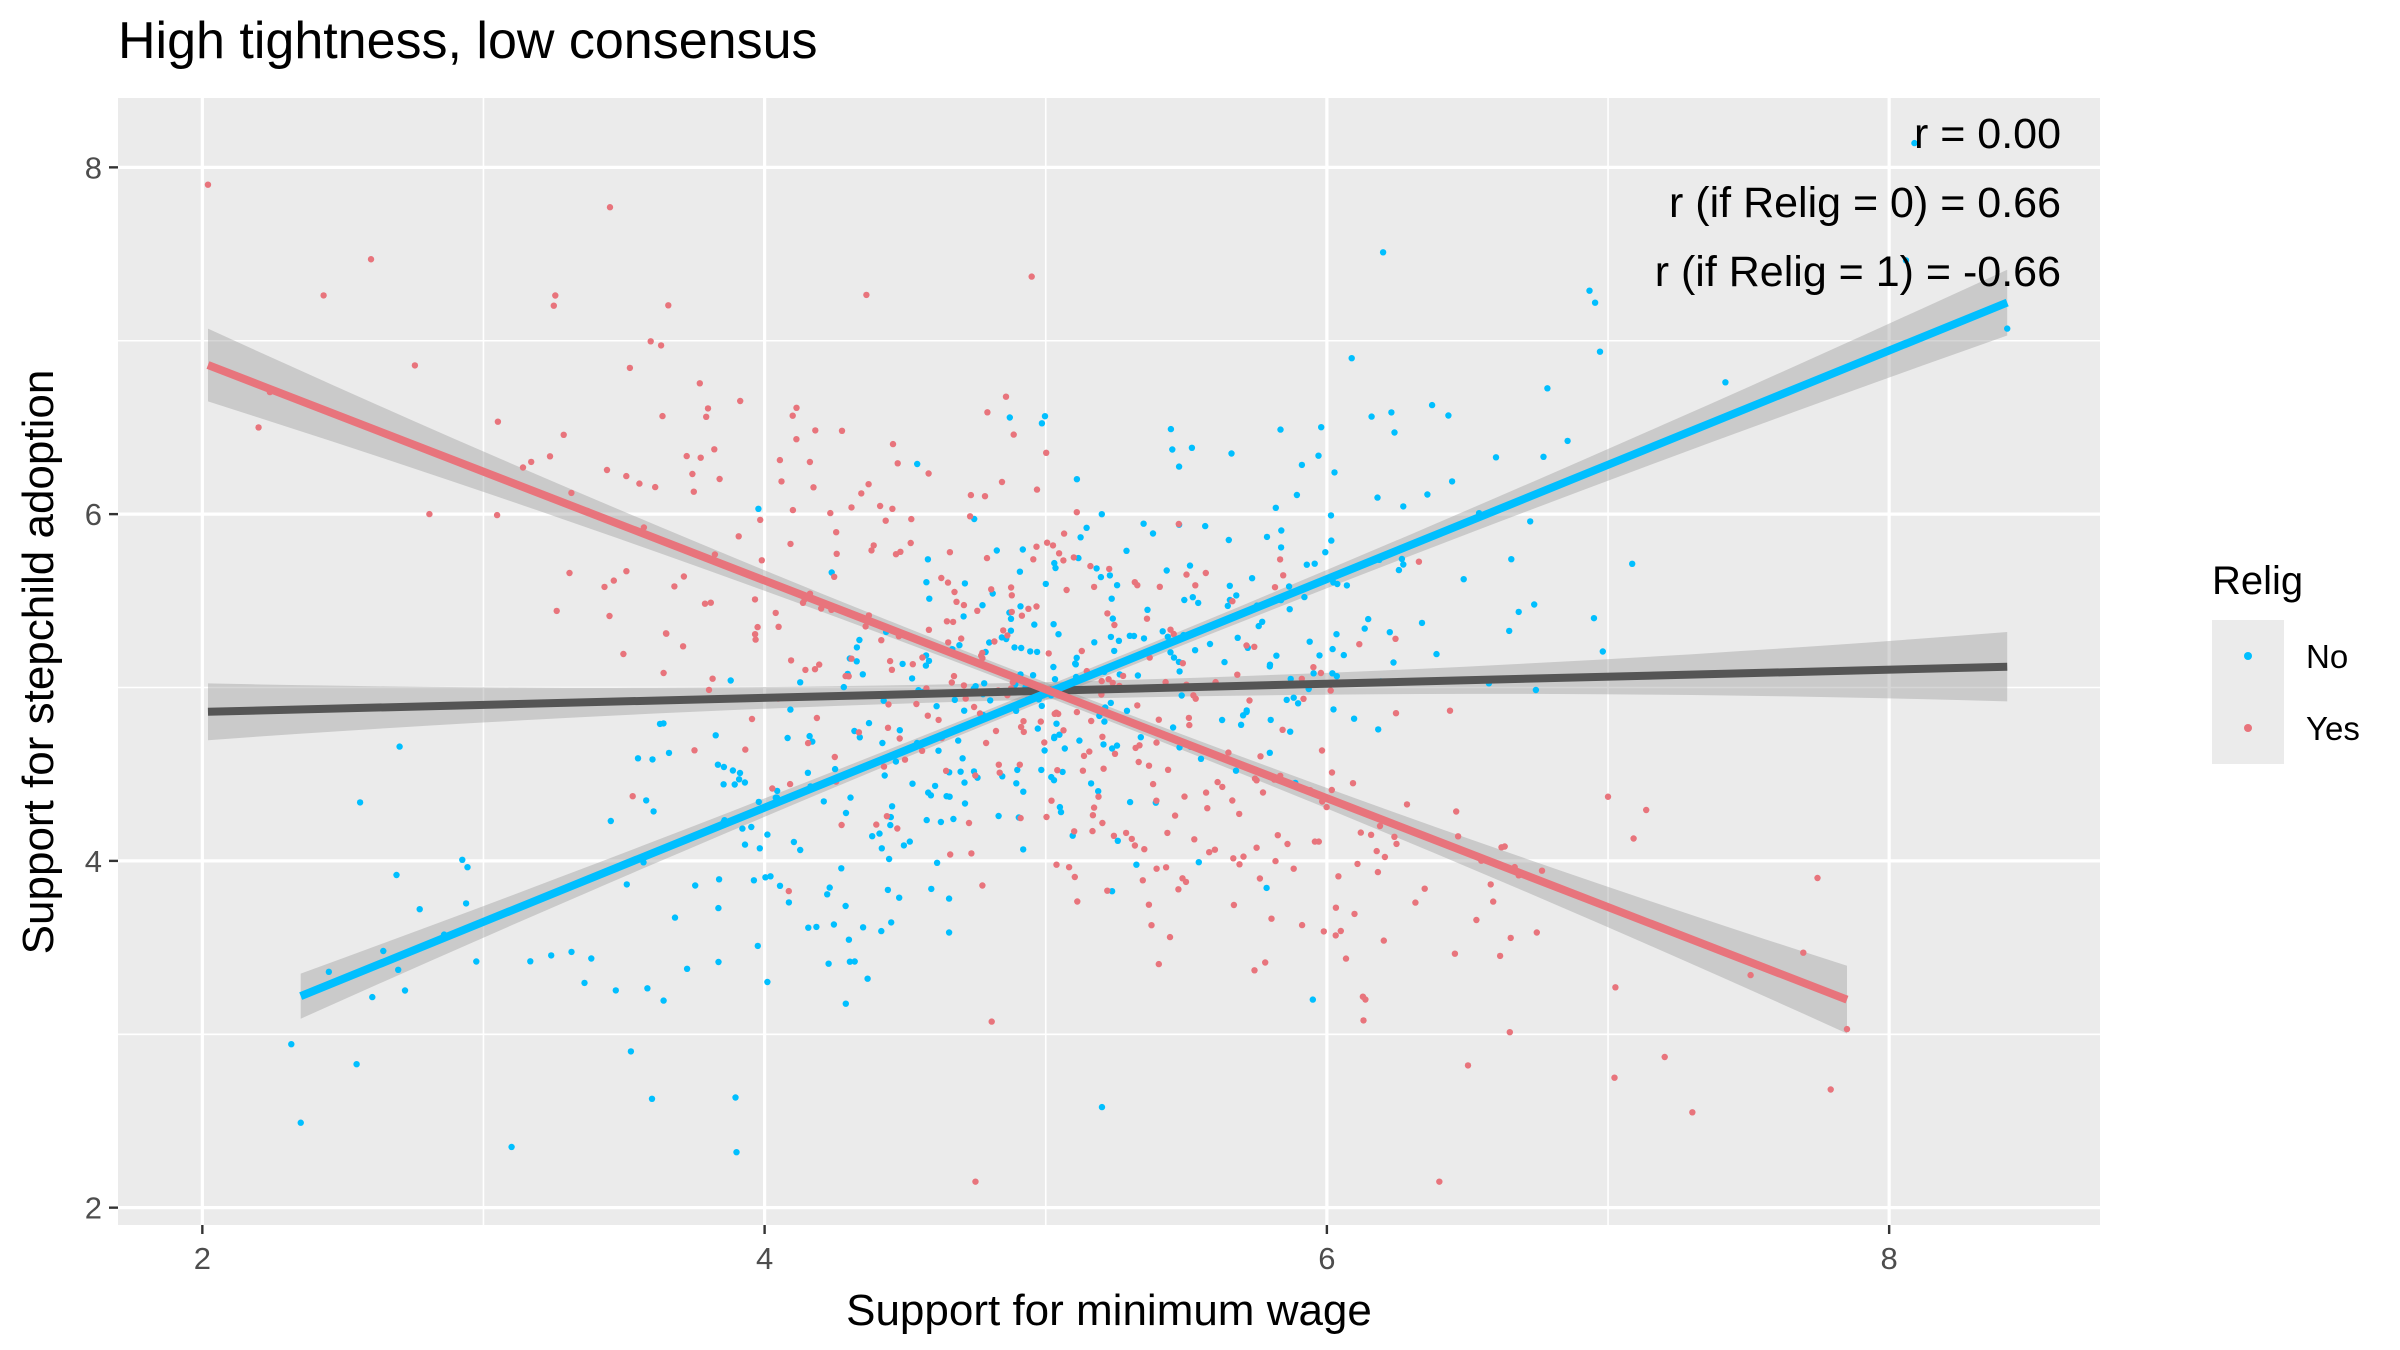  Describe the element at coordinates (2327, 656) in the screenshot. I see `legend-label-no: No` at that location.